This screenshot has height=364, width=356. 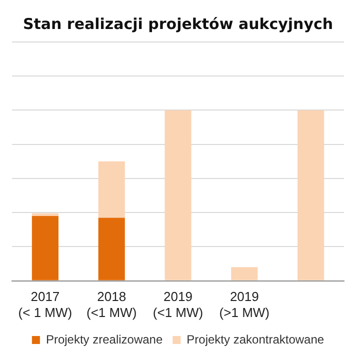 What do you see at coordinates (104, 339) in the screenshot?
I see `legend-label: Projekty zrealizowane` at bounding box center [104, 339].